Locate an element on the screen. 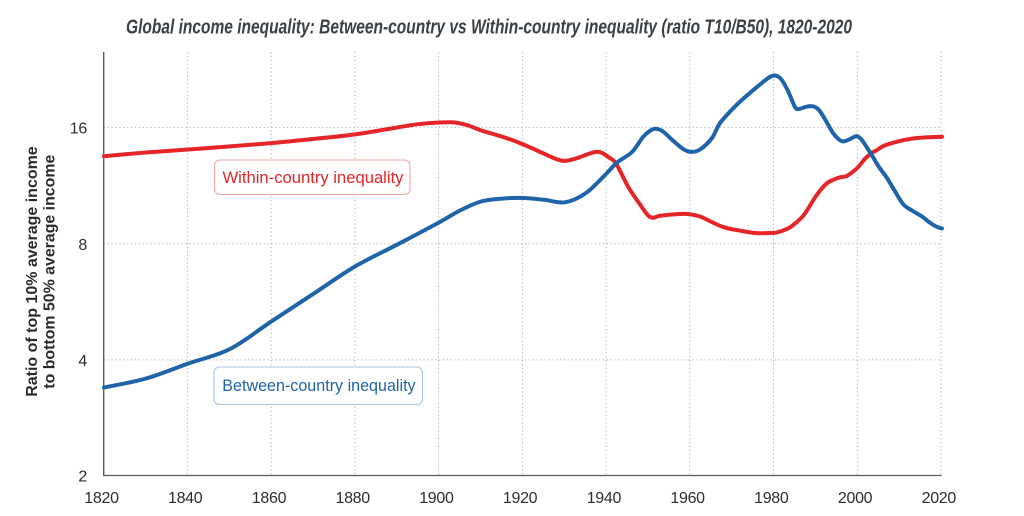 This screenshot has width=1024, height=516. svg-text: 2 is located at coordinates (82, 477).